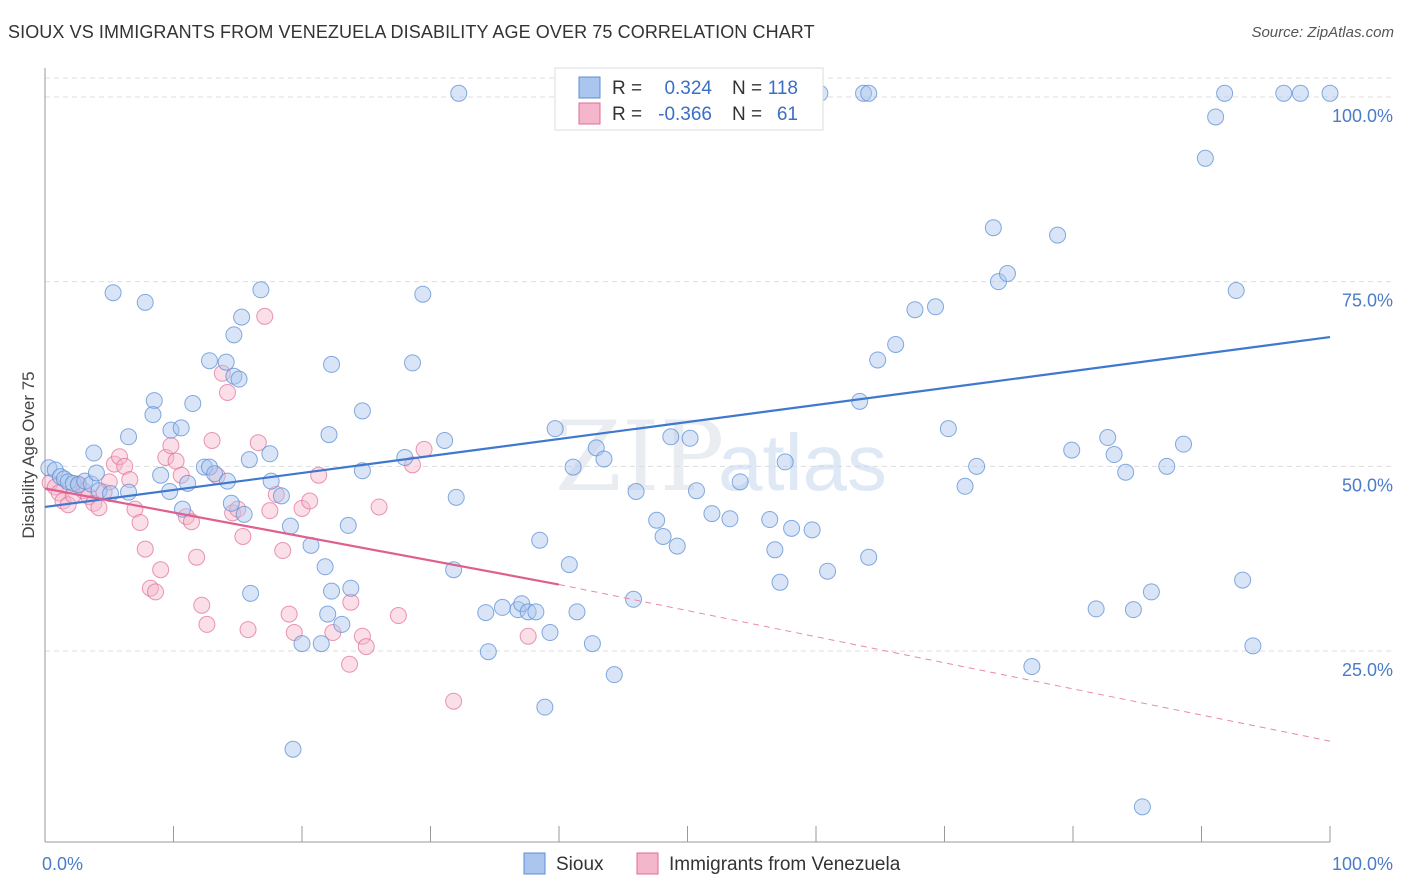  Describe the element at coordinates (785, 864) in the screenshot. I see `legend-bottom-venezuela: Immigrants from Venezuela` at that location.